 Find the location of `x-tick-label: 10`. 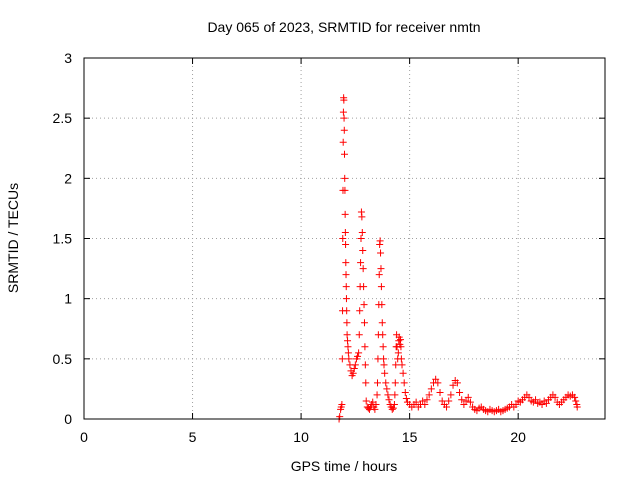

x-tick-label: 10 is located at coordinates (301, 437).